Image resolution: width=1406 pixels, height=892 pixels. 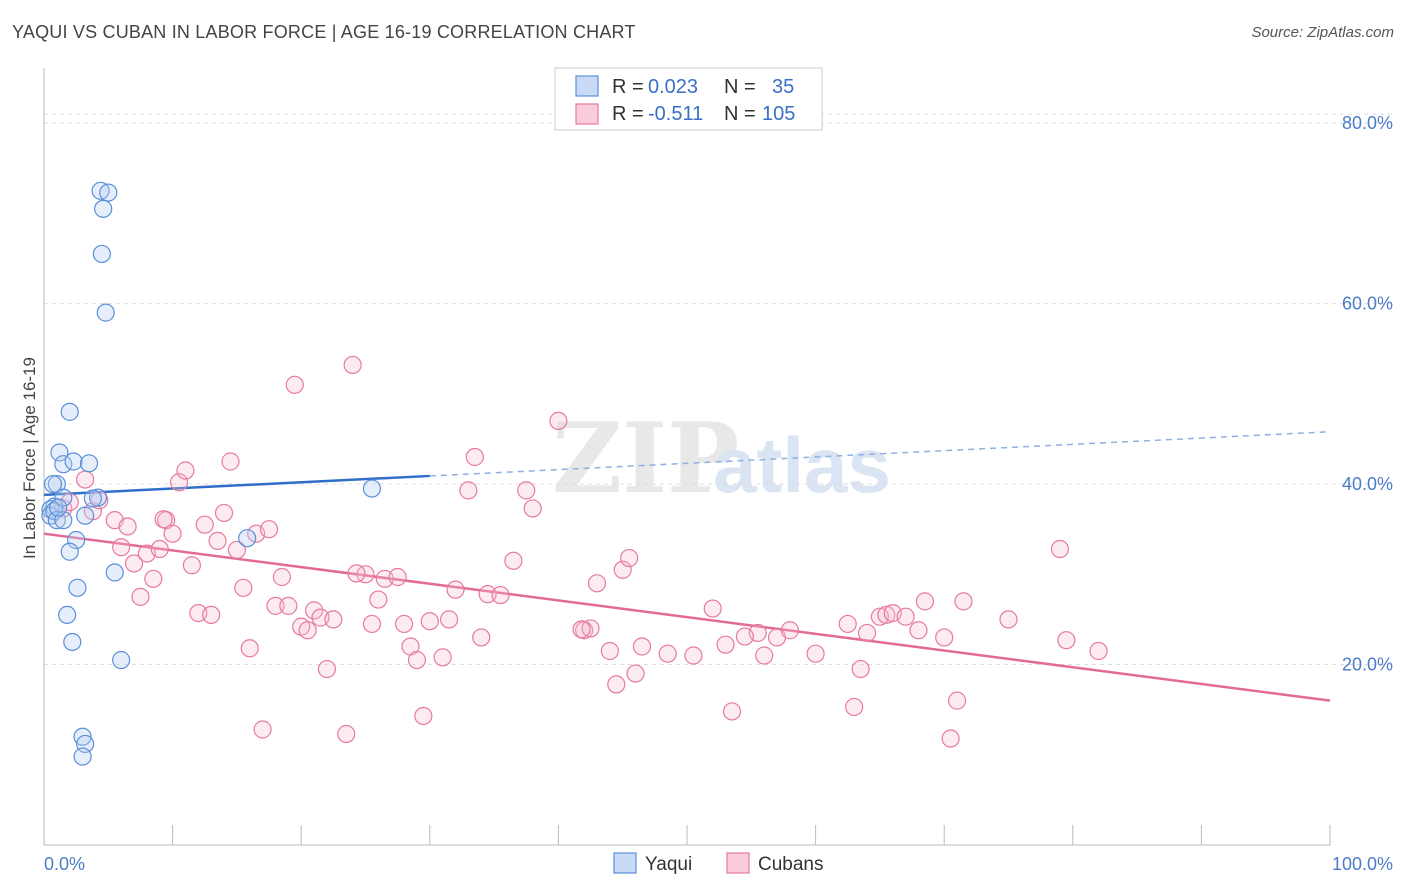 I want to click on legend-swatch-cubans, so click(x=587, y=114).